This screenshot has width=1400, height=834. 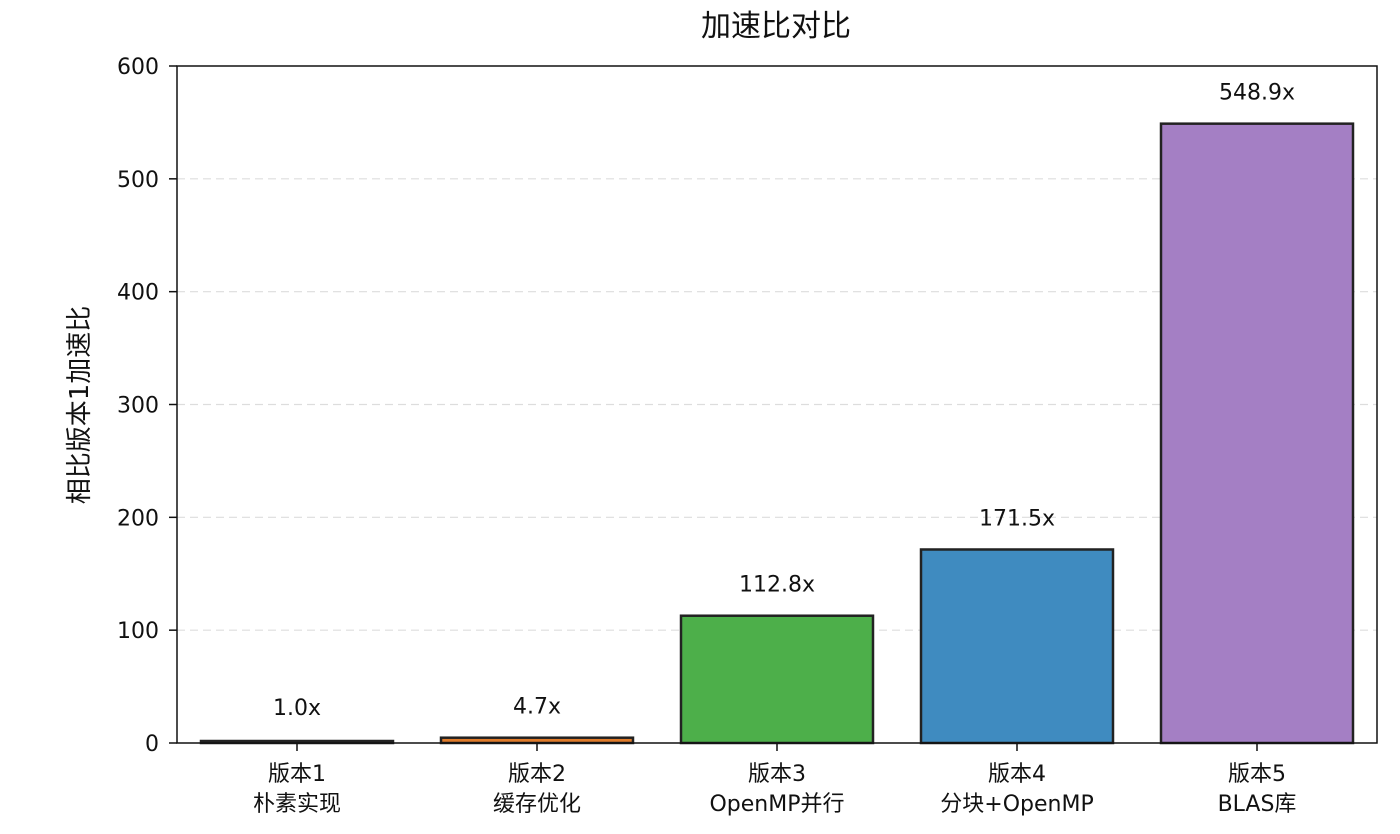 I want to click on y-axis-label: 相比版本1加速比, so click(x=80, y=405).